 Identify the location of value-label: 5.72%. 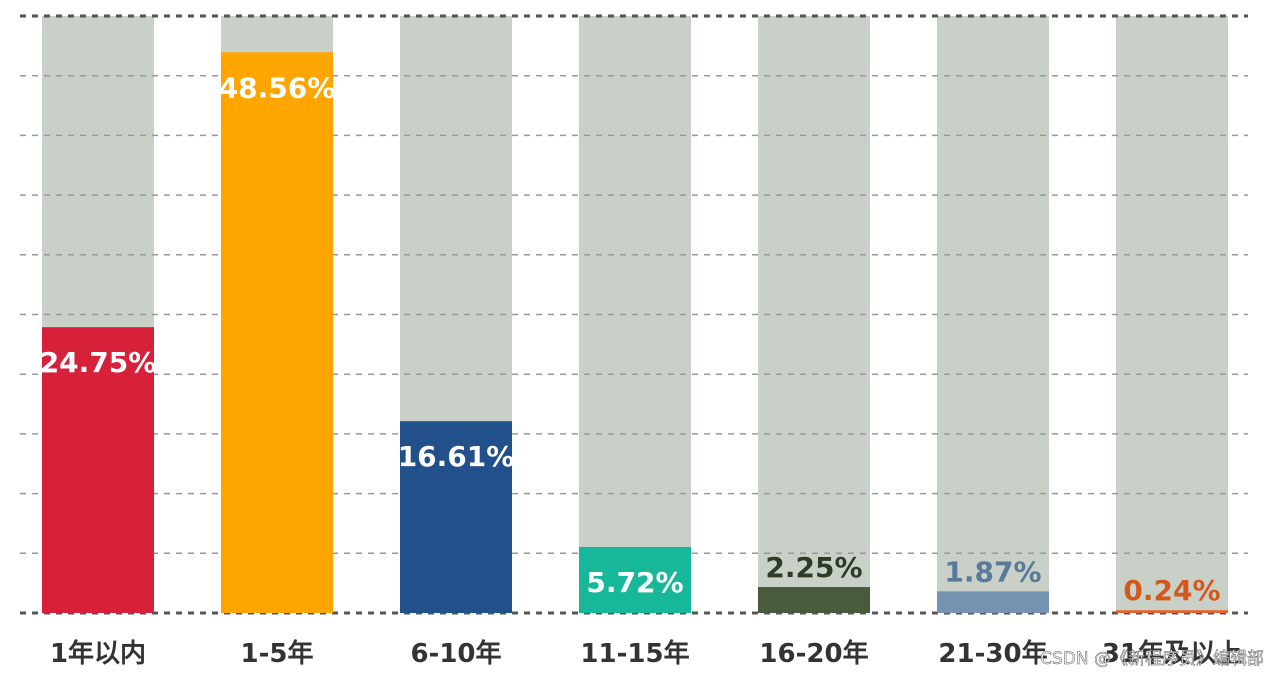
(634, 582).